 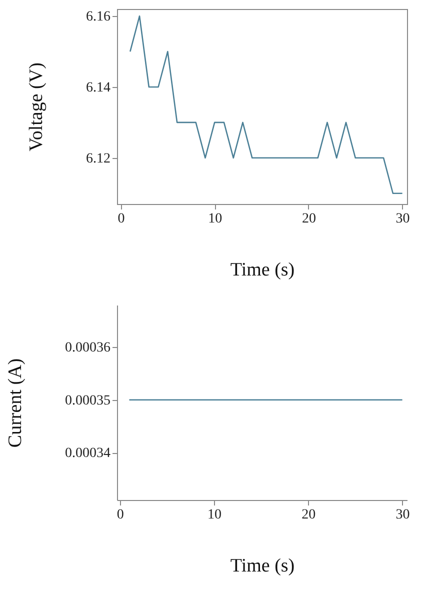 I want to click on y-tick-label: 6.16, so click(x=98, y=17).